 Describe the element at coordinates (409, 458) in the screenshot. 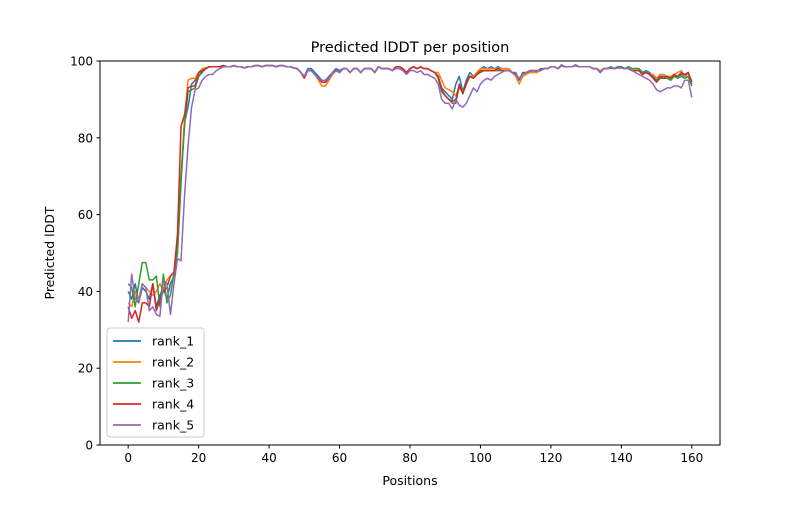

I see `x-tick-label: 80` at that location.